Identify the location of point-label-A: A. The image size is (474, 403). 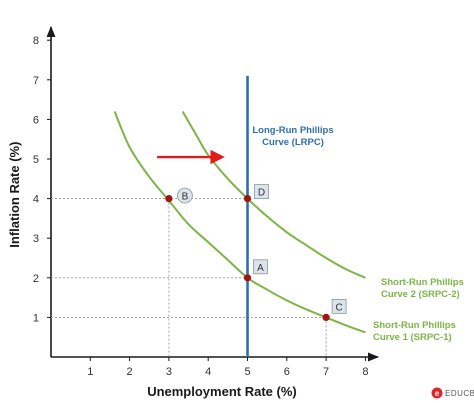
(260, 268).